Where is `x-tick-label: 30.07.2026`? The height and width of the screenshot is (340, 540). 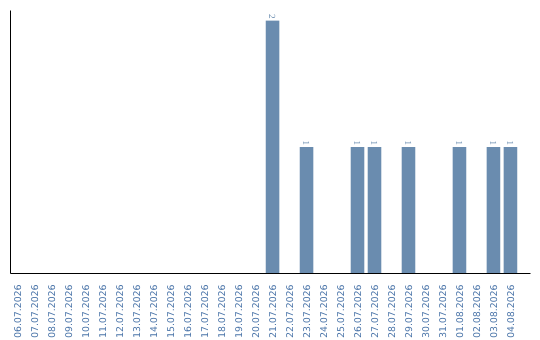
x-tick-label: 30.07.2026 is located at coordinates (426, 311).